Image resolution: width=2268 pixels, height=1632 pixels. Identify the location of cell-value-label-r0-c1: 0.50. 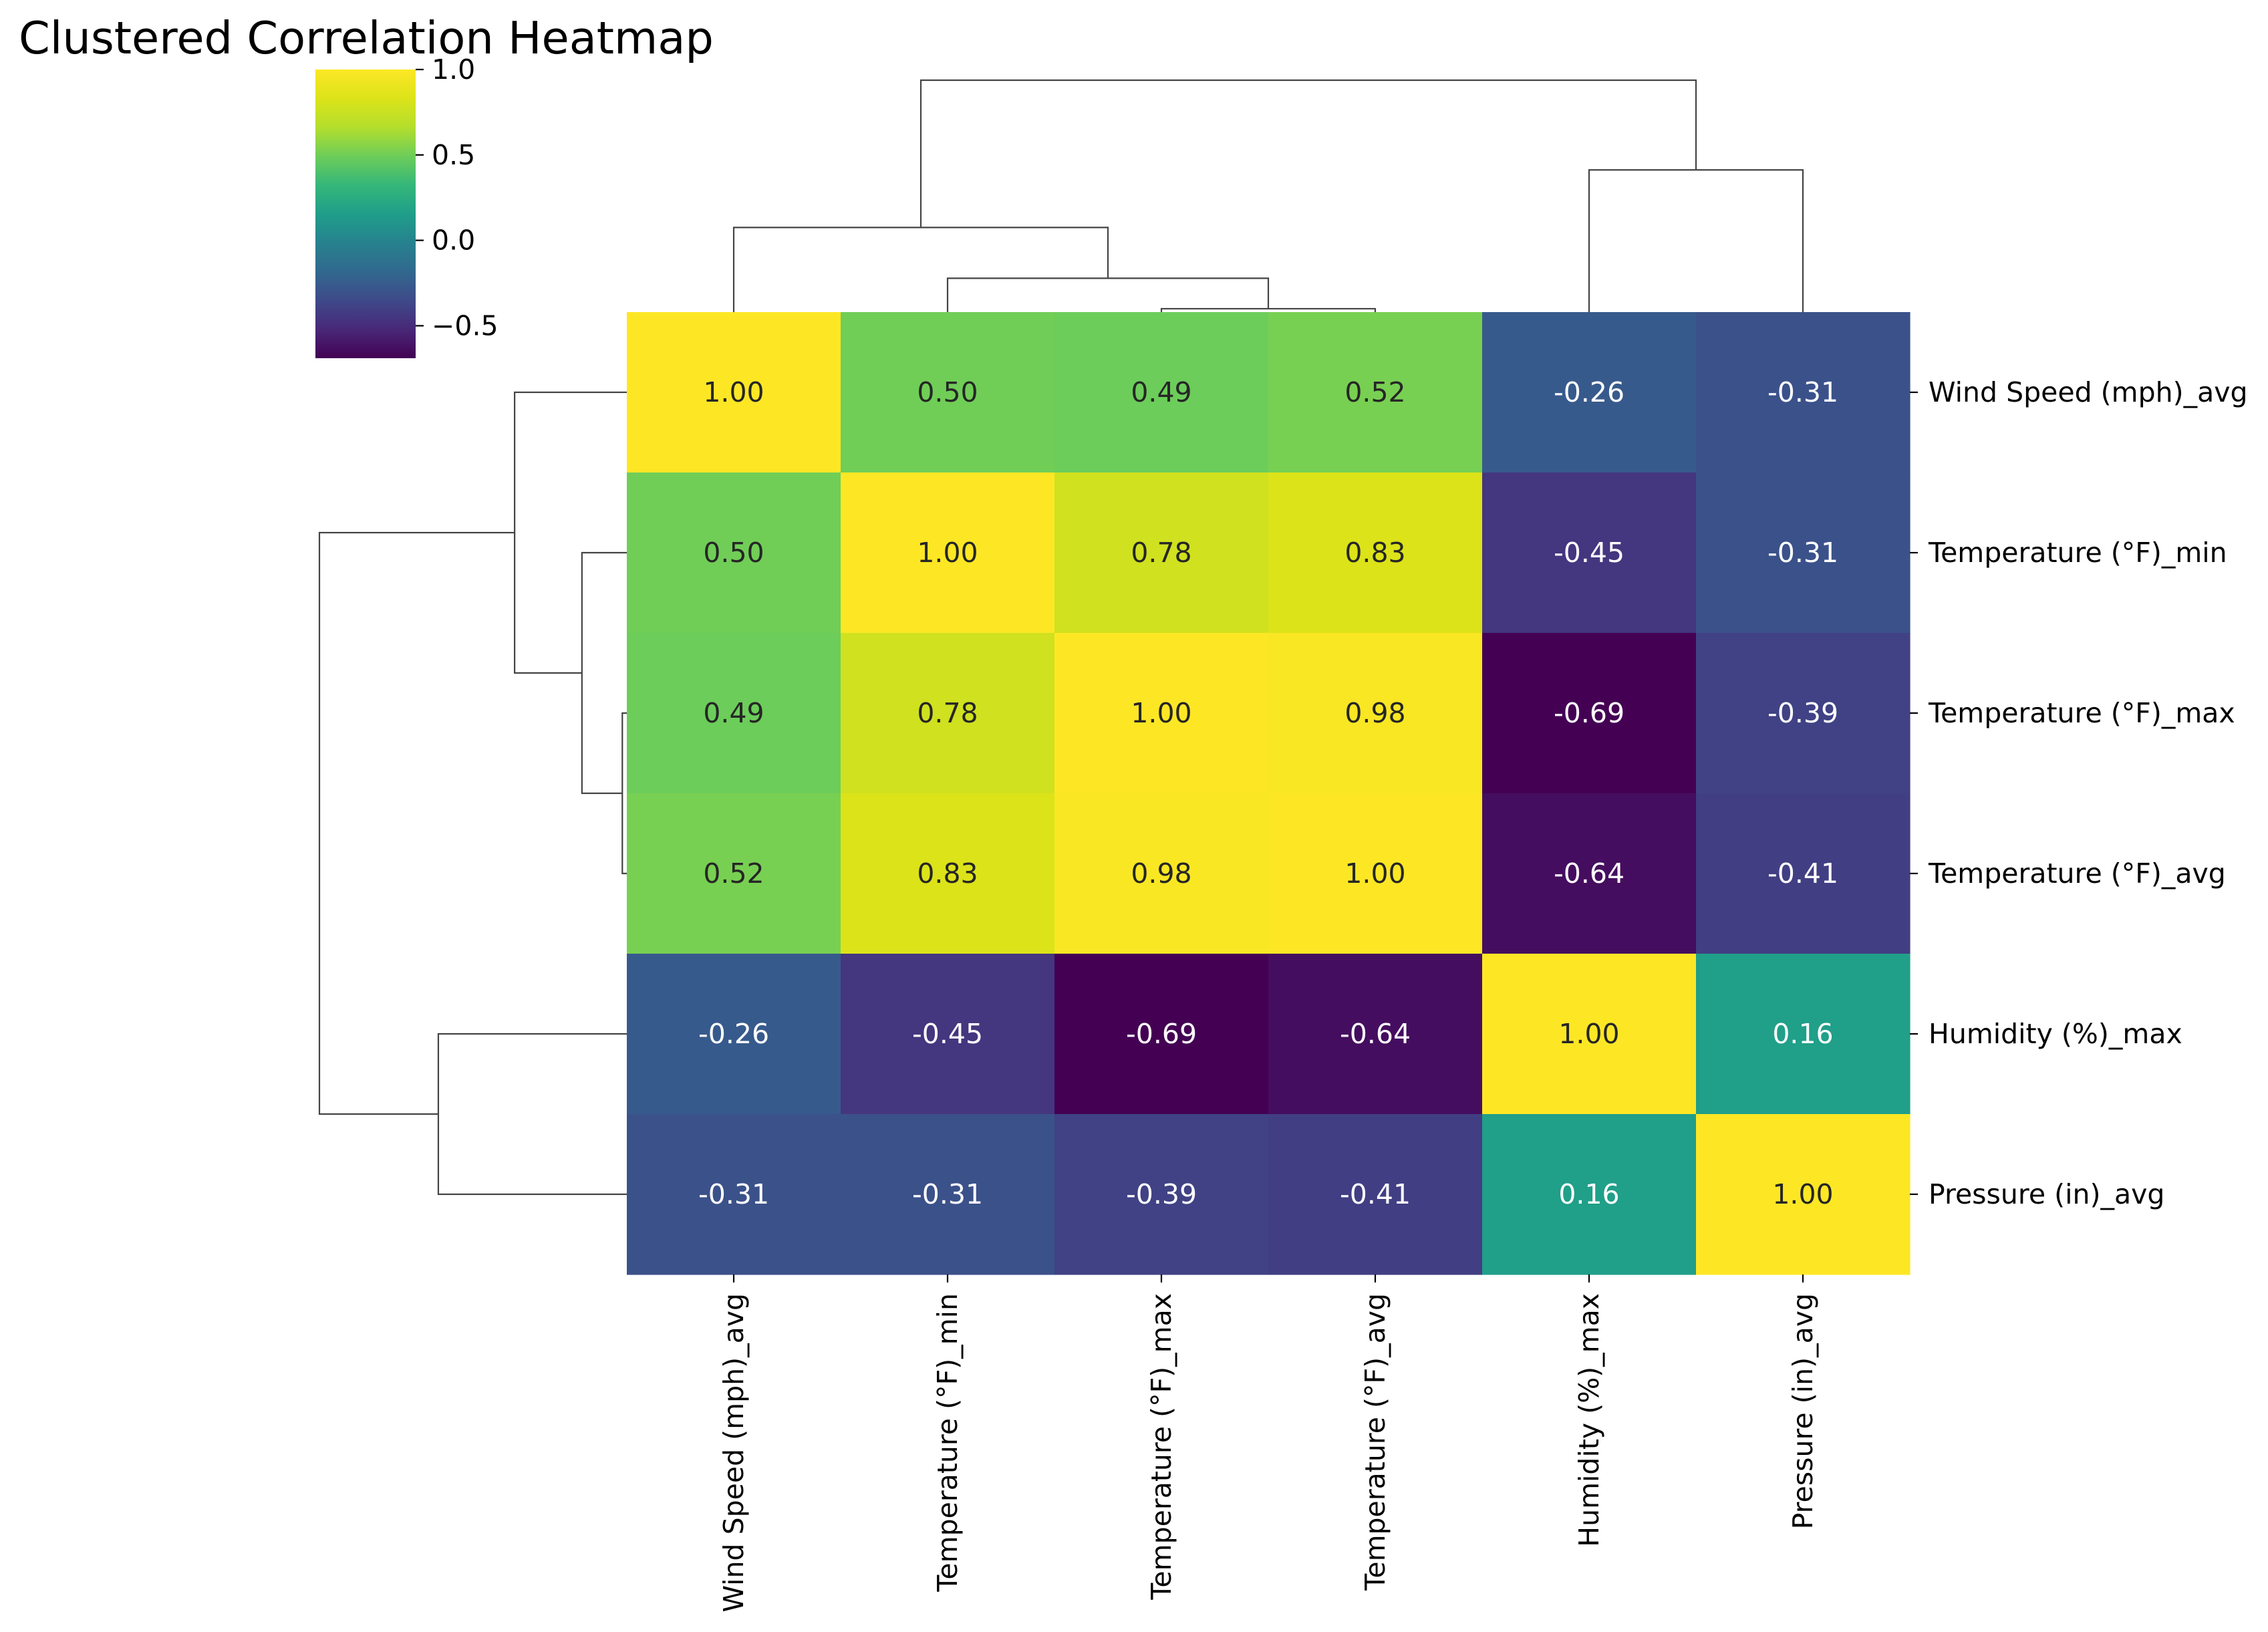
(947, 392).